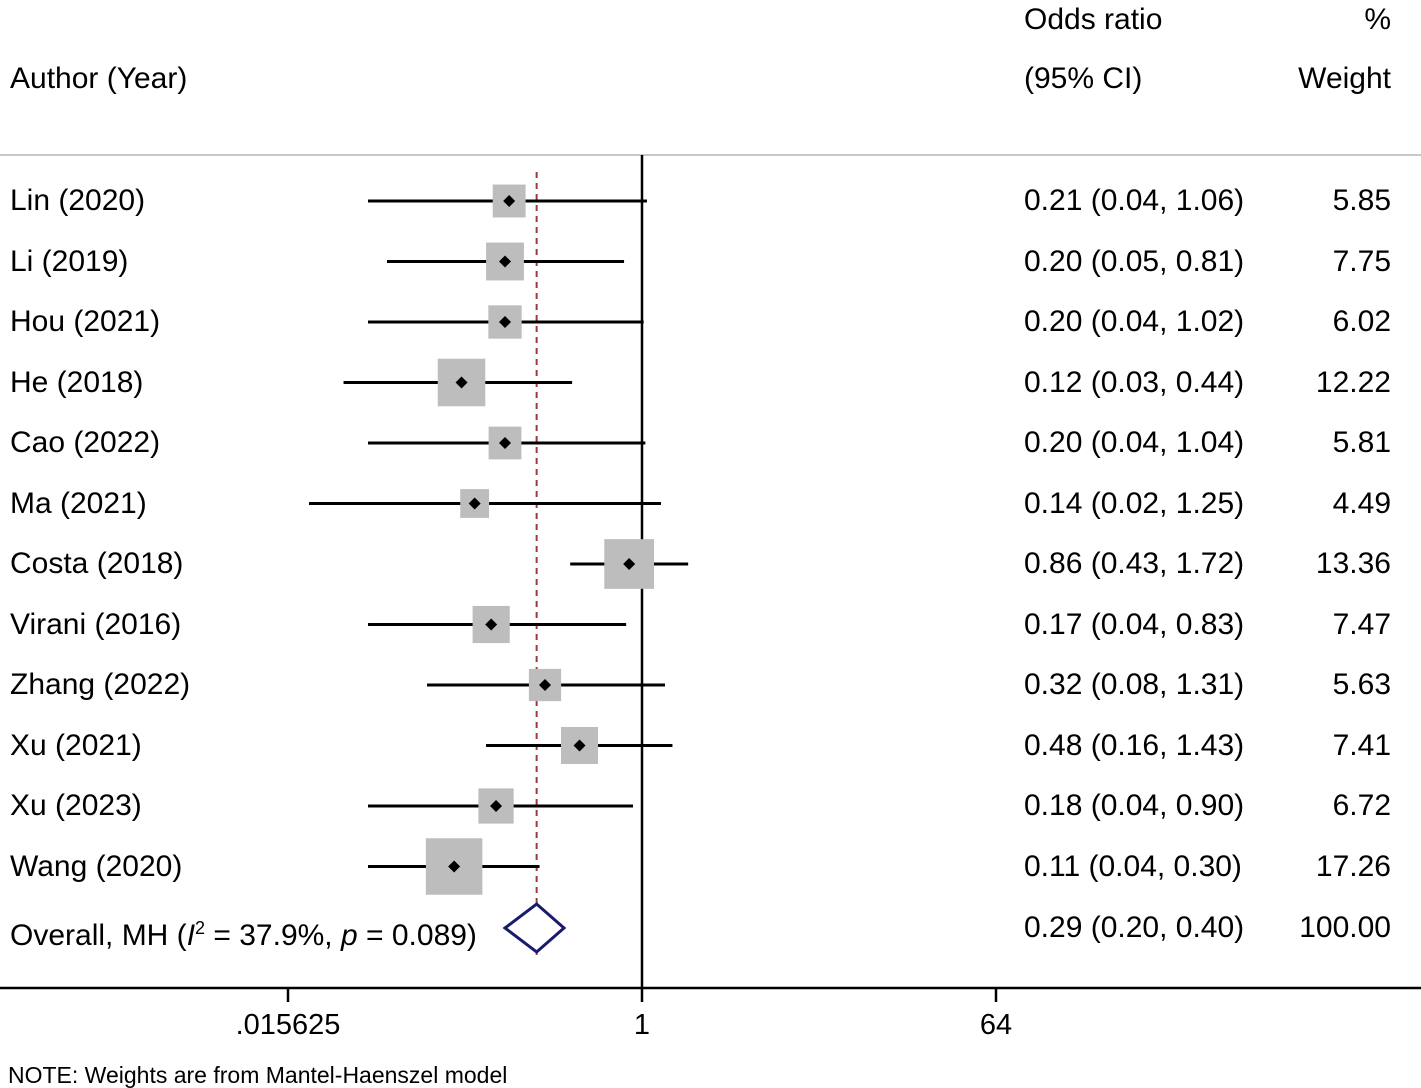 This screenshot has height=1088, width=1421. I want to click on overall-label-prefix: Overall, MH (, so click(98, 935).